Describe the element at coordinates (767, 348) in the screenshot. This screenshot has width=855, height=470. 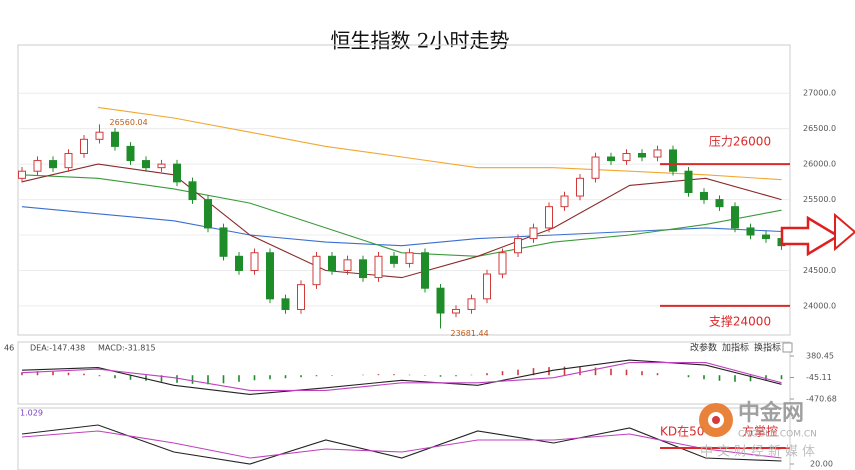
I see `tool-button: 换指标` at that location.